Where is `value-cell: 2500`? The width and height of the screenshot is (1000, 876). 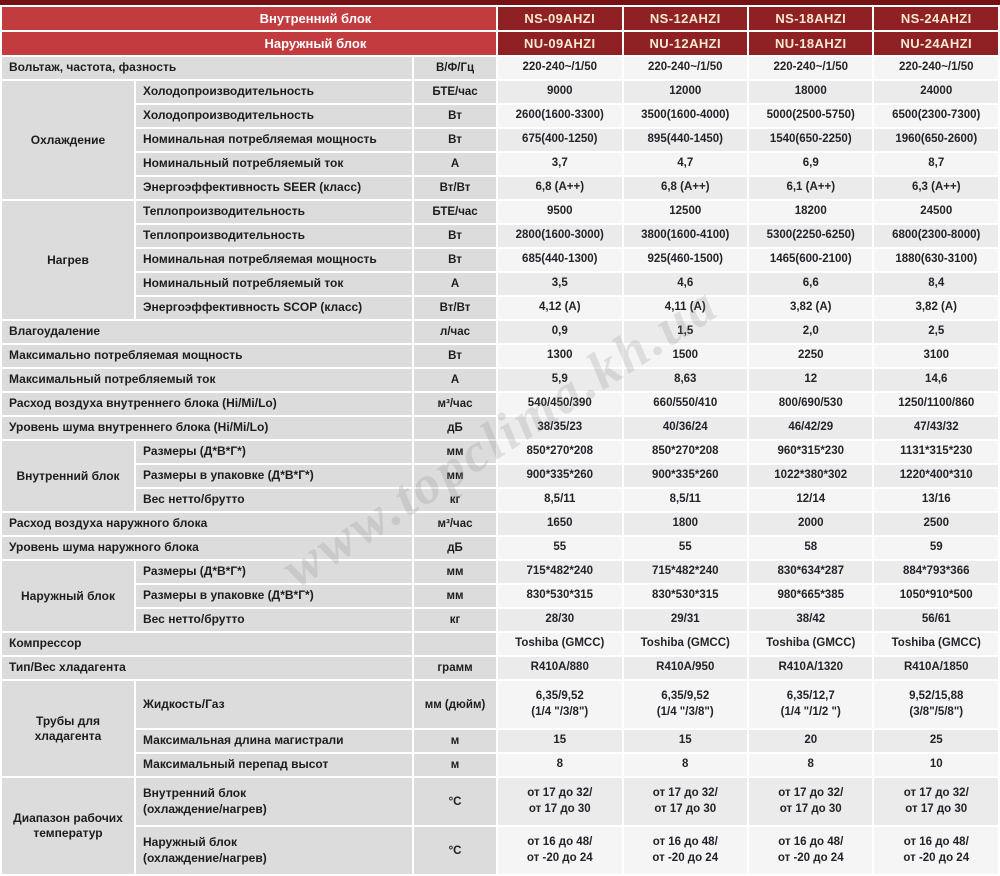
value-cell: 2500 is located at coordinates (936, 524).